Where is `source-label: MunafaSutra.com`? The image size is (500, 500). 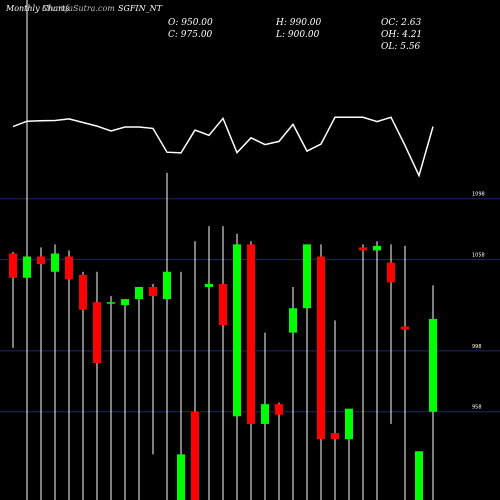
source-label: MunafaSutra.com is located at coordinates (78, 8).